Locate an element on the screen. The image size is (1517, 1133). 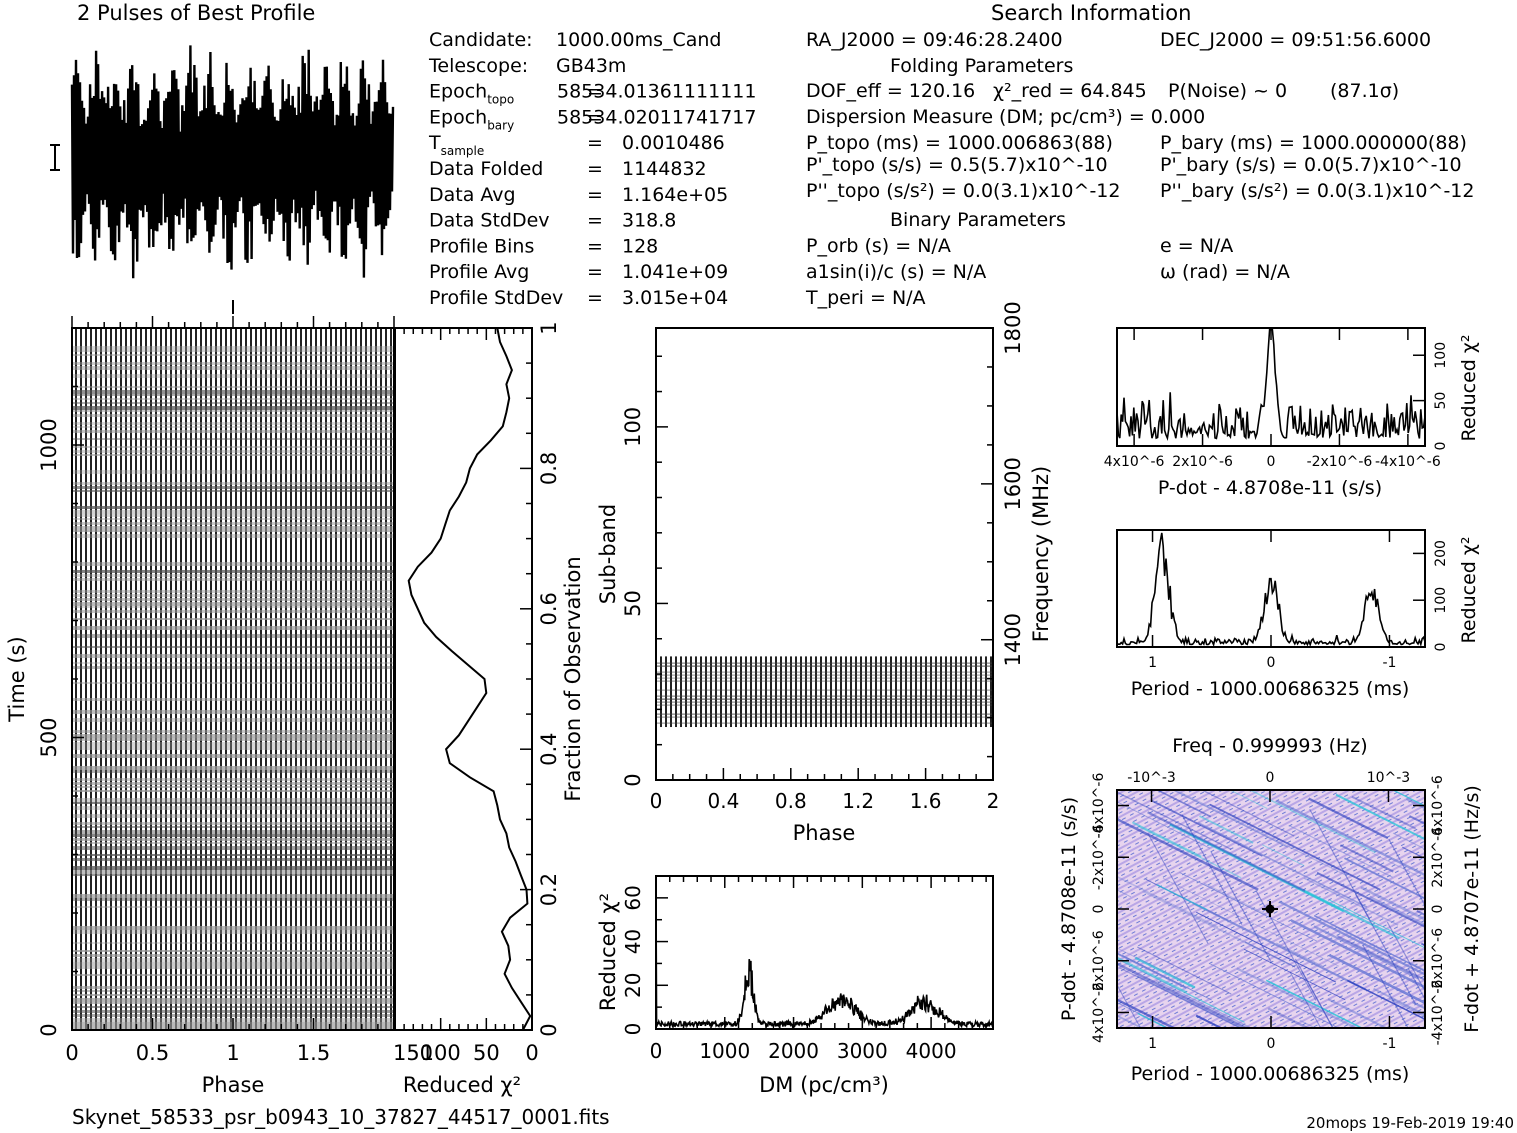
pdtopo-text: P'_topo (s/s) = 0.5(5.7)x10^-10 is located at coordinates (957, 165).